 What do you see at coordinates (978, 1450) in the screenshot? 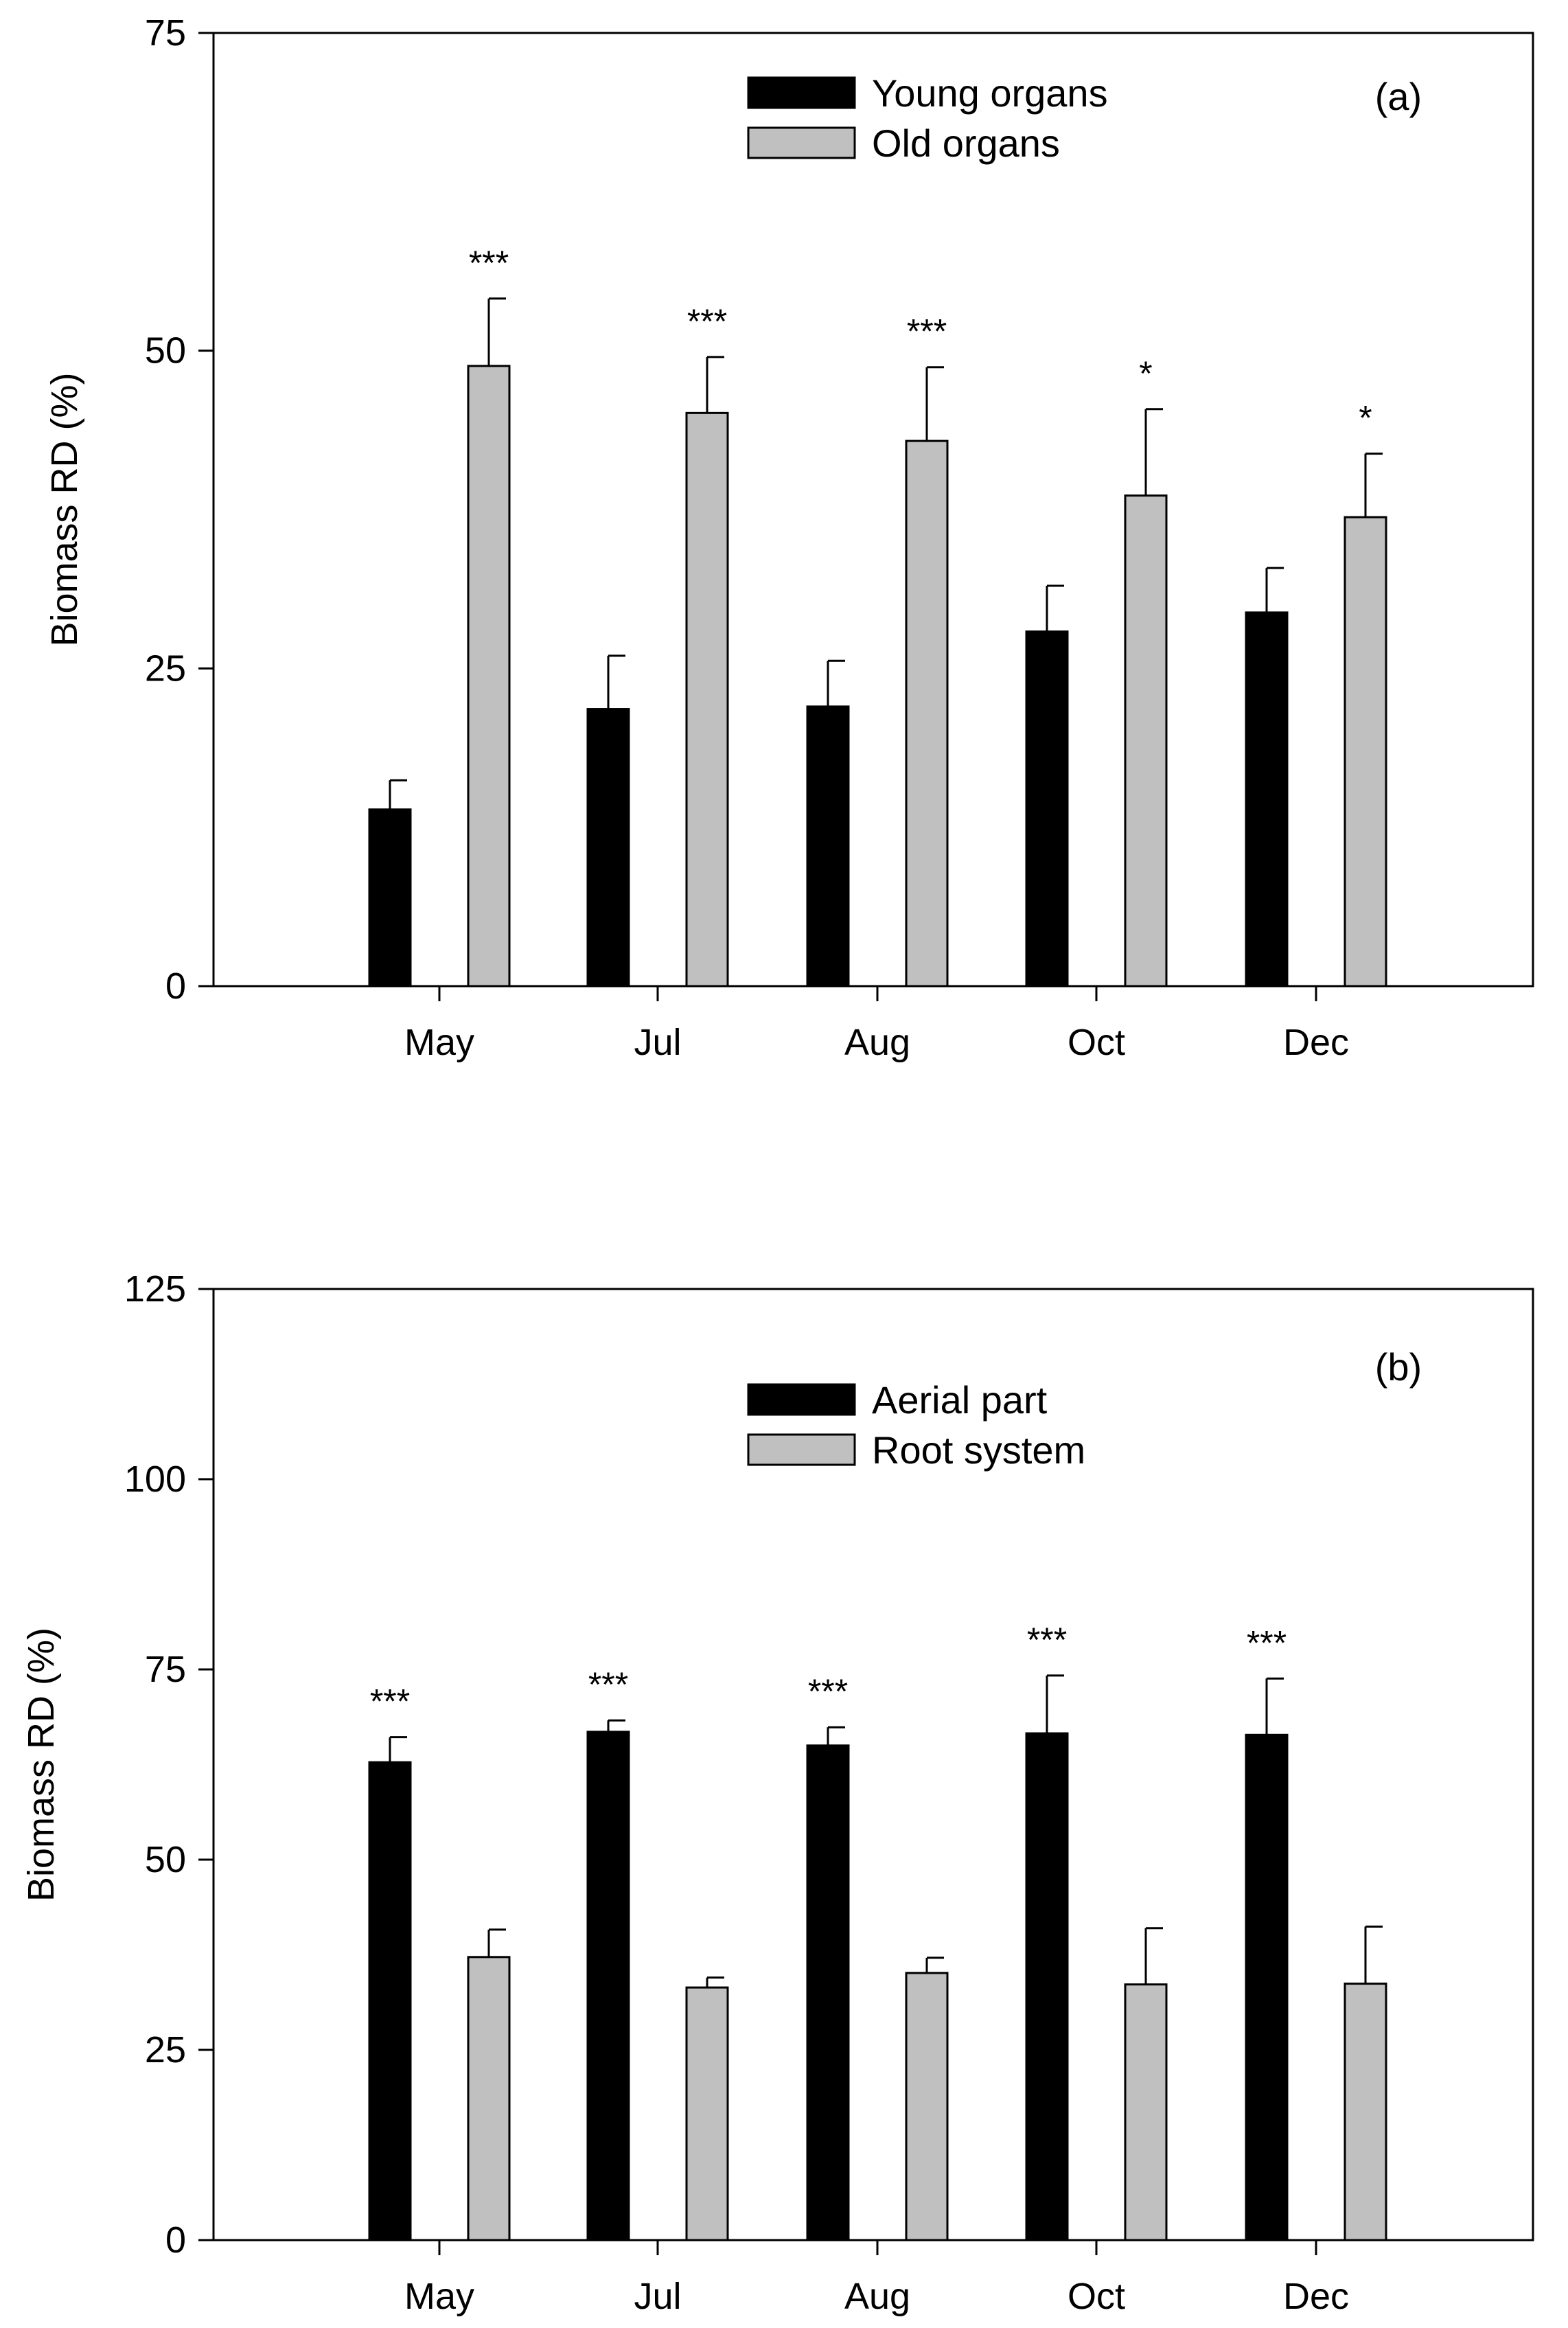
I see `legend-label: Root system` at bounding box center [978, 1450].